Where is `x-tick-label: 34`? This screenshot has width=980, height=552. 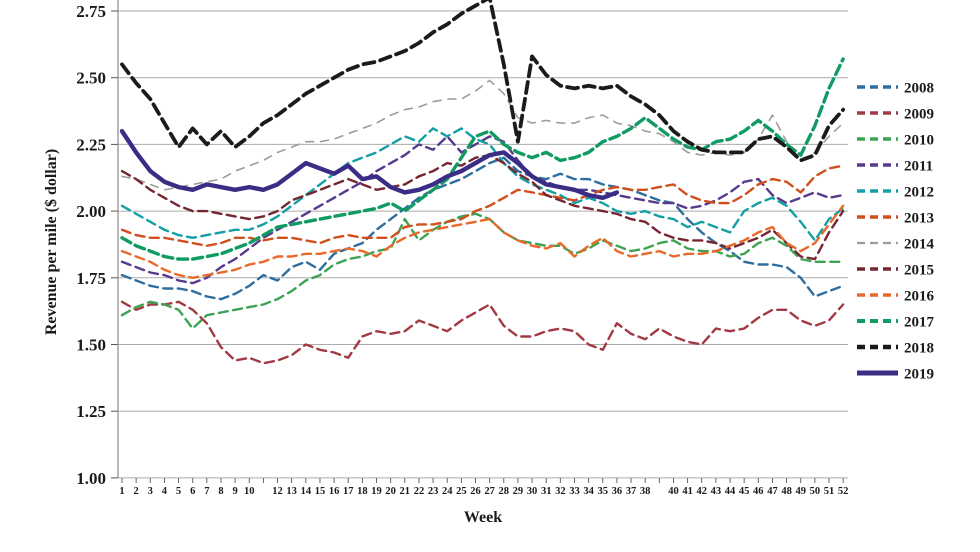
x-tick-label: 34 is located at coordinates (588, 491).